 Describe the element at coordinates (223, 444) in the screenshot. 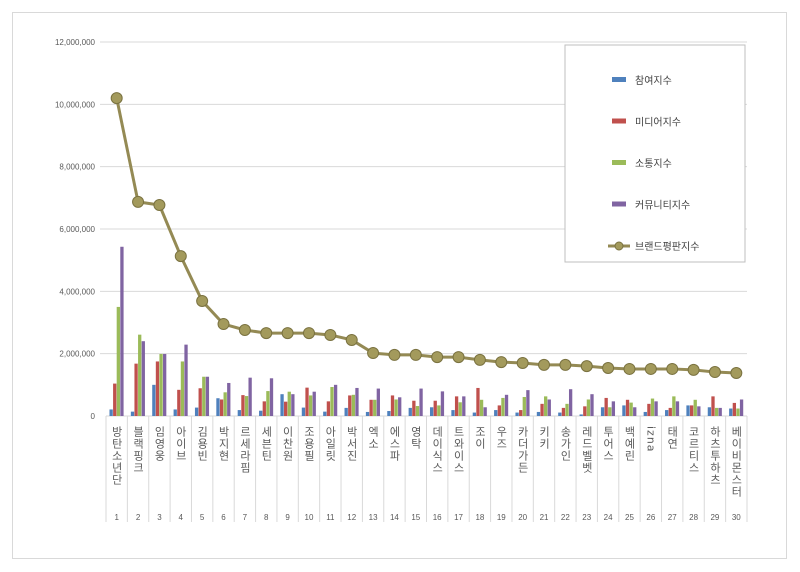

I see `x-category-label: 박지현` at that location.